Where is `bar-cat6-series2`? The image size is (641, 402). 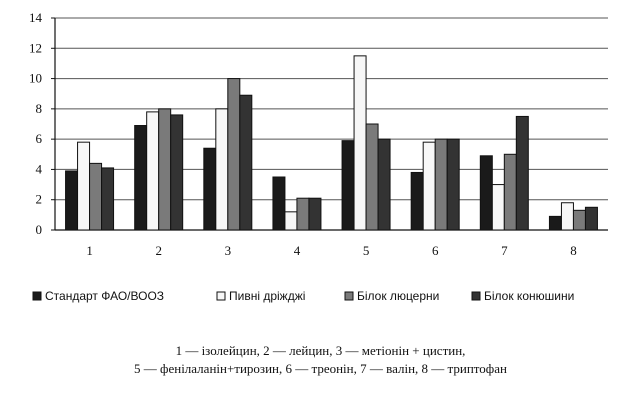
bar-cat6-series2 is located at coordinates (429, 186).